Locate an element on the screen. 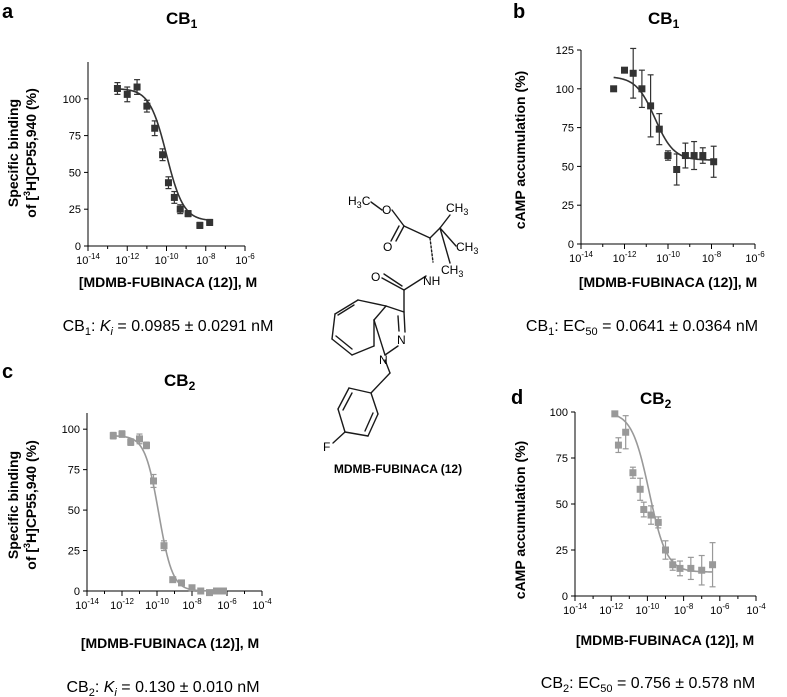 The height and width of the screenshot is (697, 787). panel-b-ylabel: cAMP accumulation (%) is located at coordinates (520, 150).